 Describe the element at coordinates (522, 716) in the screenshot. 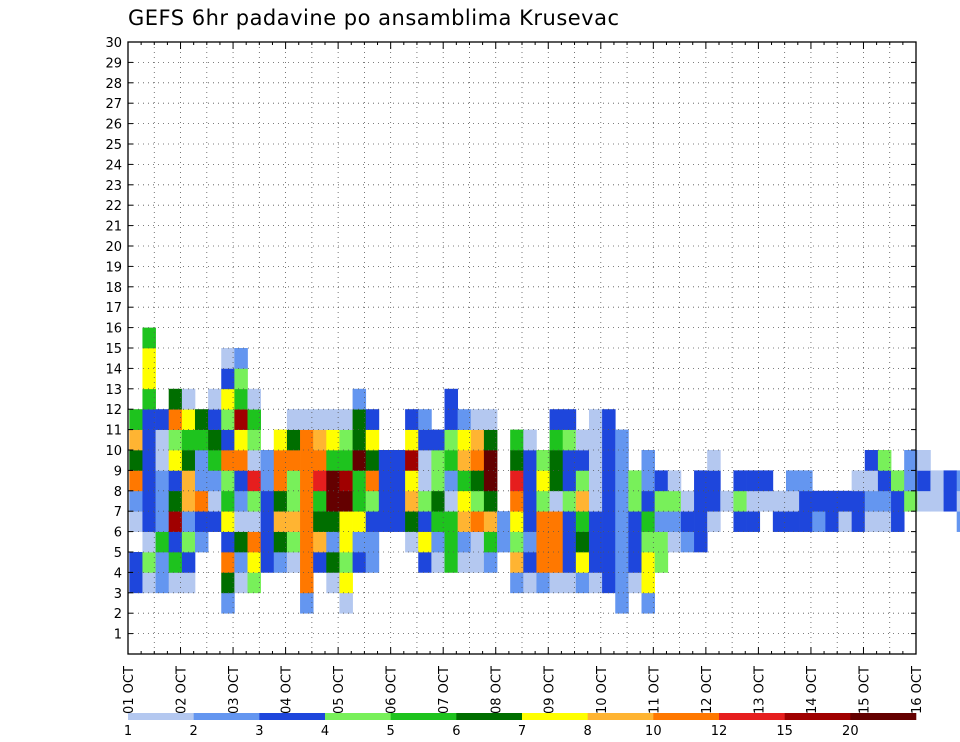

I see `colorbar` at that location.